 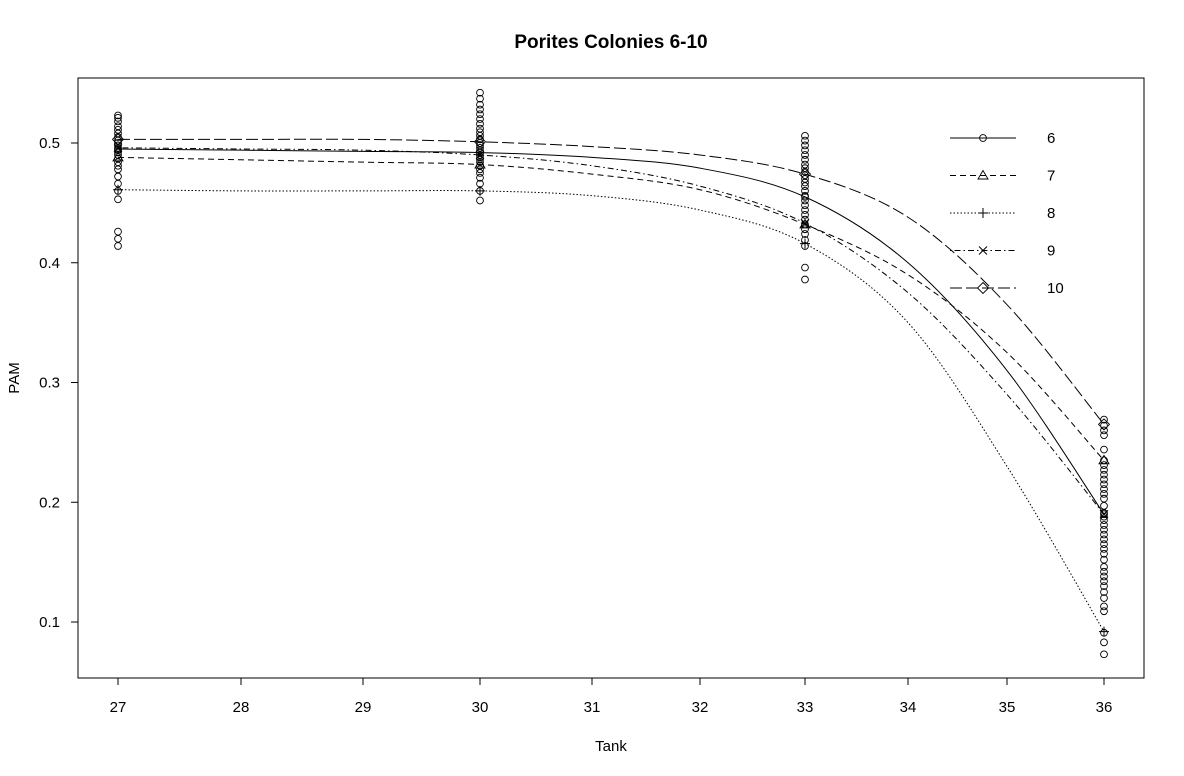 I want to click on x-axis: 27 28 29 30 31 32 33 34 35 36, so click(x=611, y=696).